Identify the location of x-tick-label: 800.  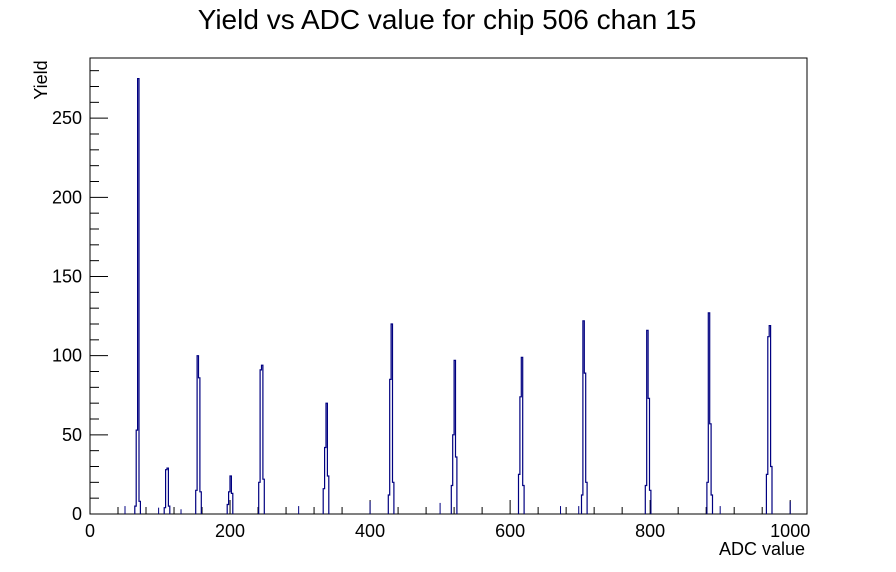
(650, 531).